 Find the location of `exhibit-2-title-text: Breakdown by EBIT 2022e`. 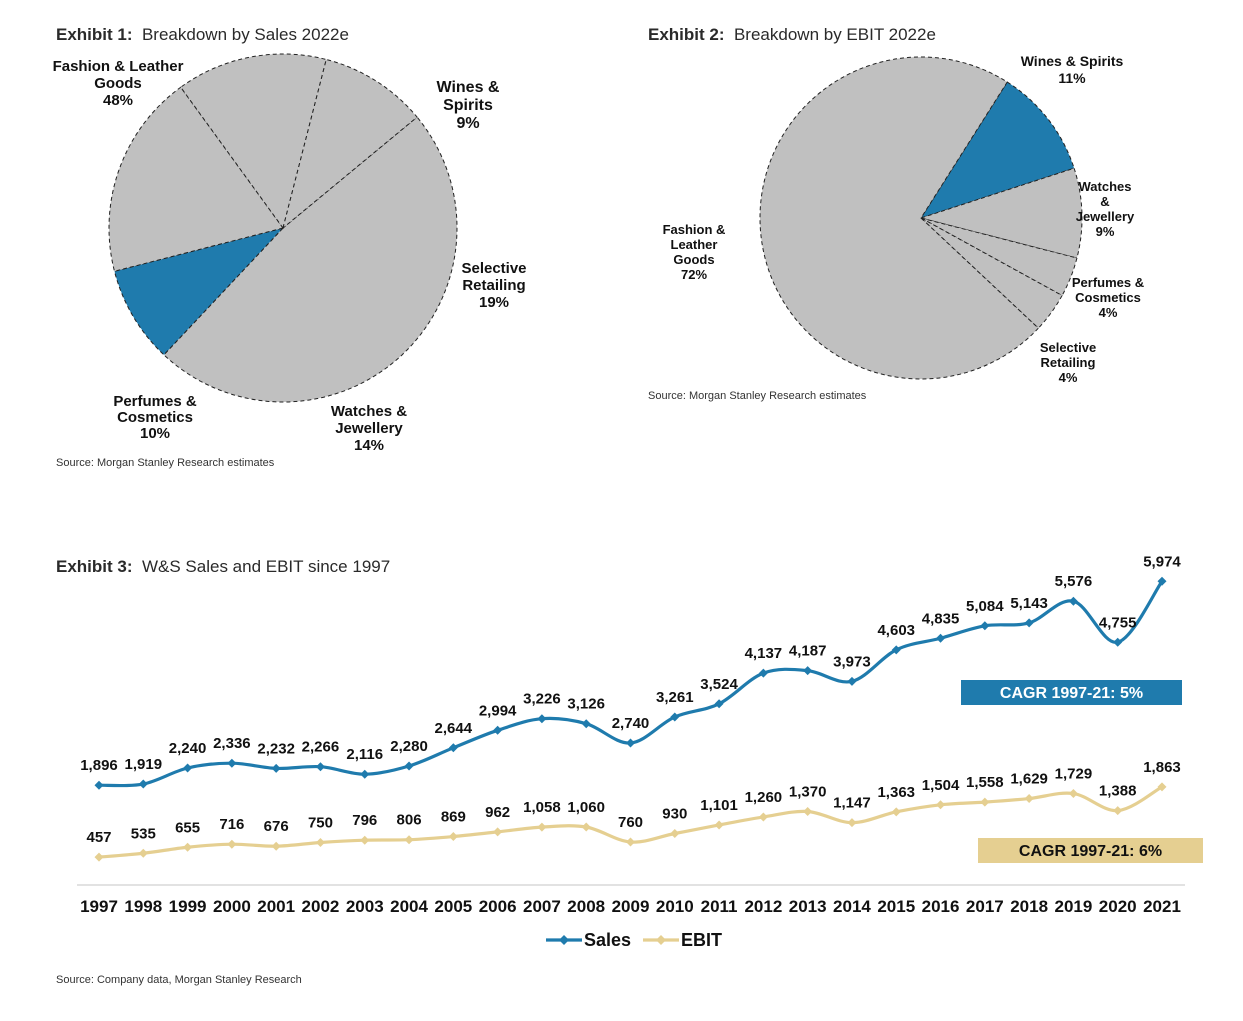

exhibit-2-title-text: Breakdown by EBIT 2022e is located at coordinates (834, 34).